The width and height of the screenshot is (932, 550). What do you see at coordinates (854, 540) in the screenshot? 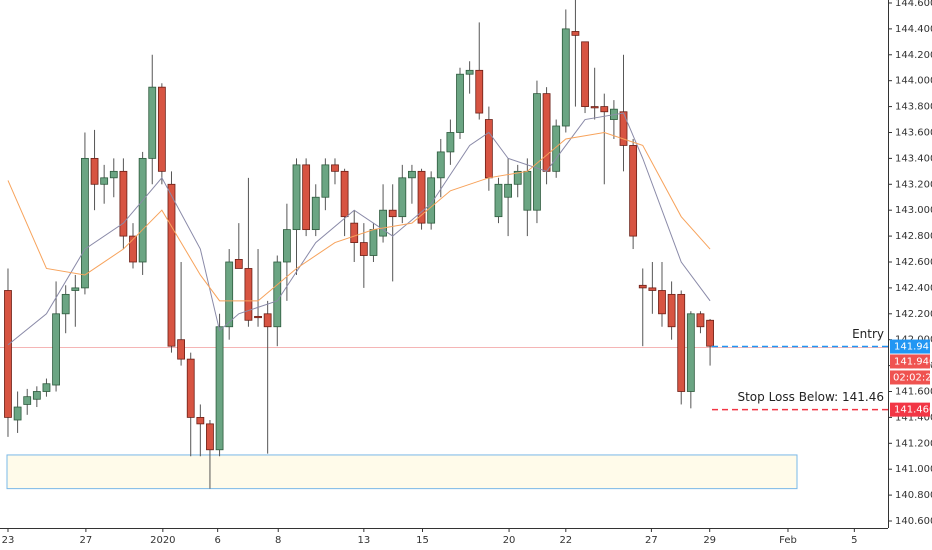
I see `x-tick-label: 5` at bounding box center [854, 540].